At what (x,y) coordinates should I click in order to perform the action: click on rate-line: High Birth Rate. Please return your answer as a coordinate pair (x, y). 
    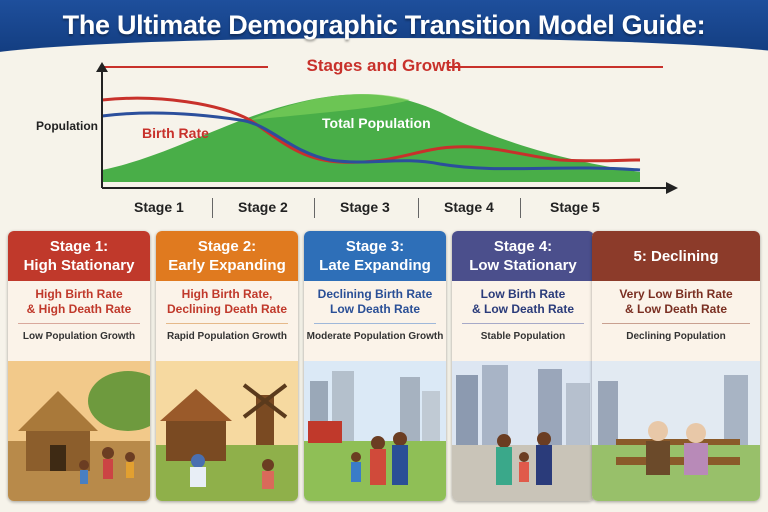
    Looking at the image, I should click on (79, 294).